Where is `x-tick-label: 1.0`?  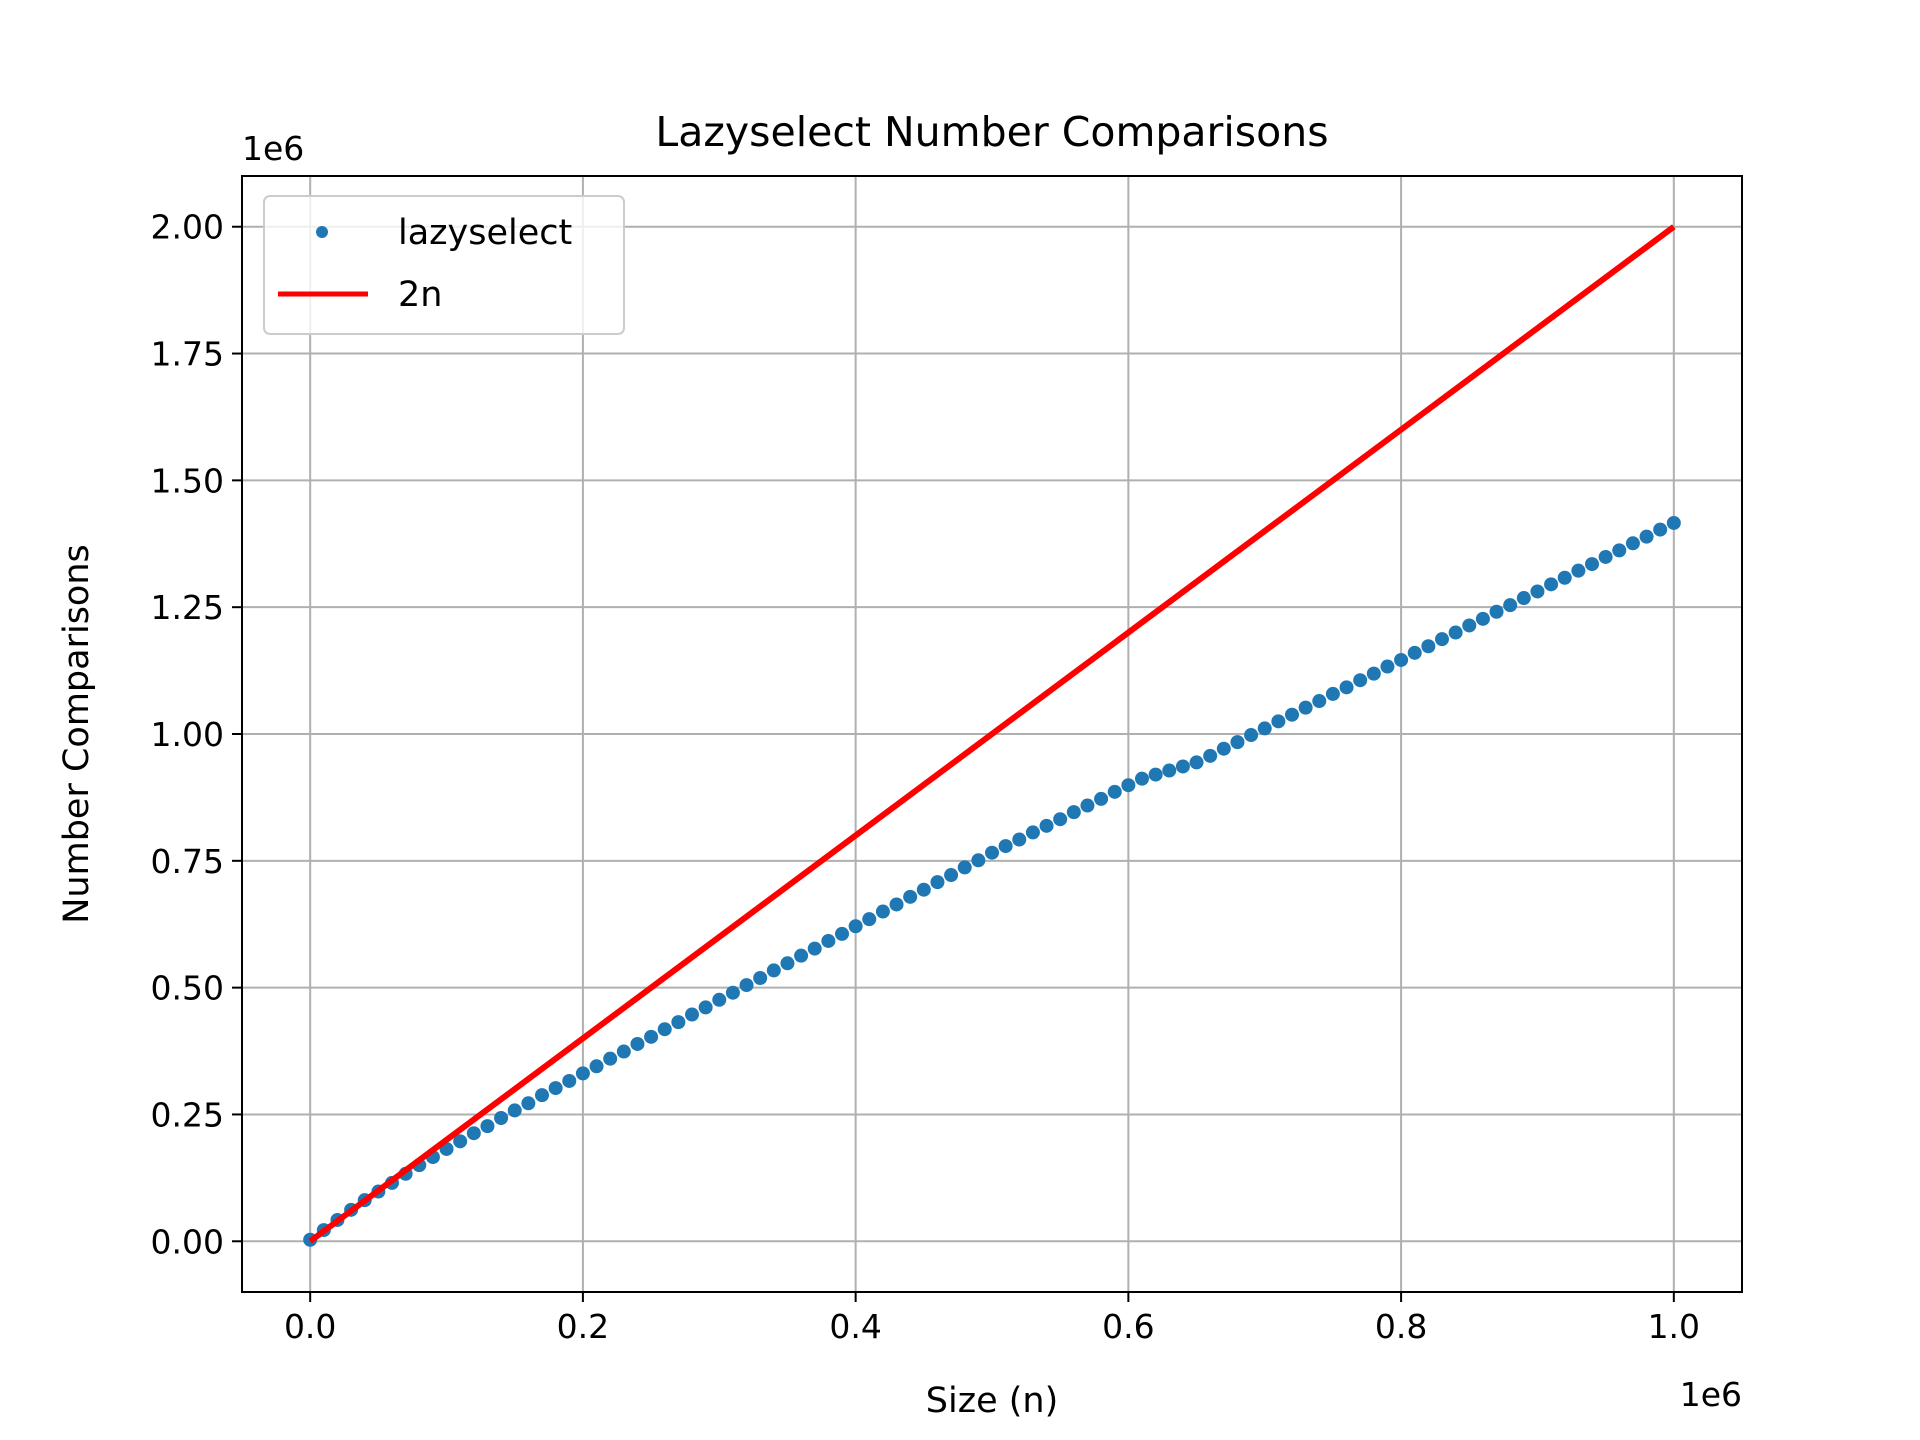
x-tick-label: 1.0 is located at coordinates (1674, 1326).